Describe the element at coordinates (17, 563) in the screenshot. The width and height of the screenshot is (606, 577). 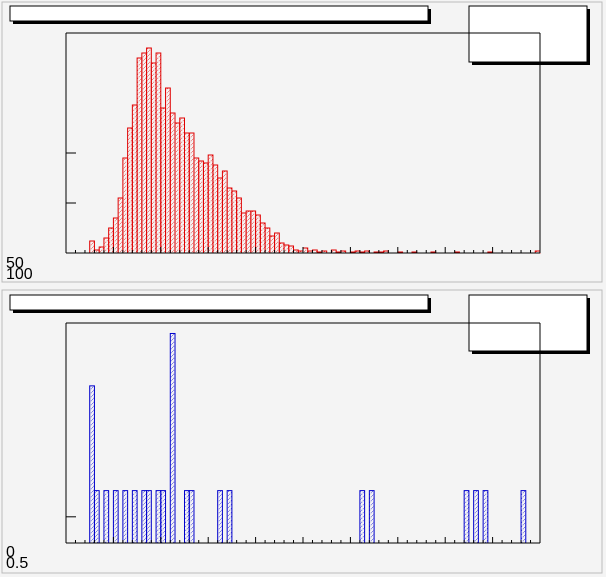
I see `y-tick-label: 0.5` at that location.